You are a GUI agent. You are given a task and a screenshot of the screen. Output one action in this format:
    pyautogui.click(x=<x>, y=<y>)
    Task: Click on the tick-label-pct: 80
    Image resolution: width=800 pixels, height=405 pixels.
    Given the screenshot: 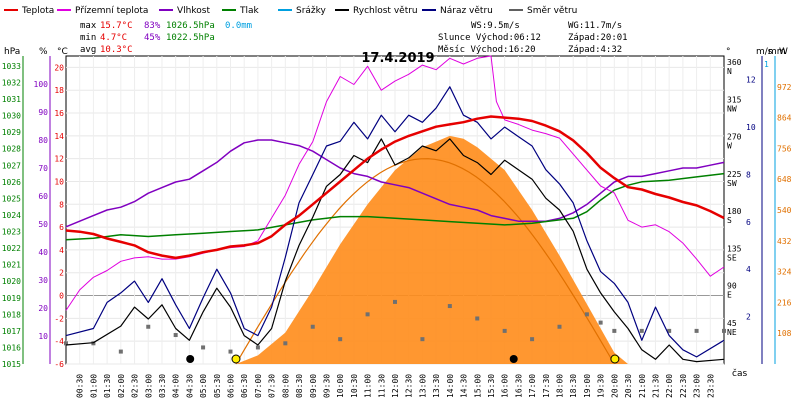 What is the action you would take?
    pyautogui.click(x=43, y=140)
    